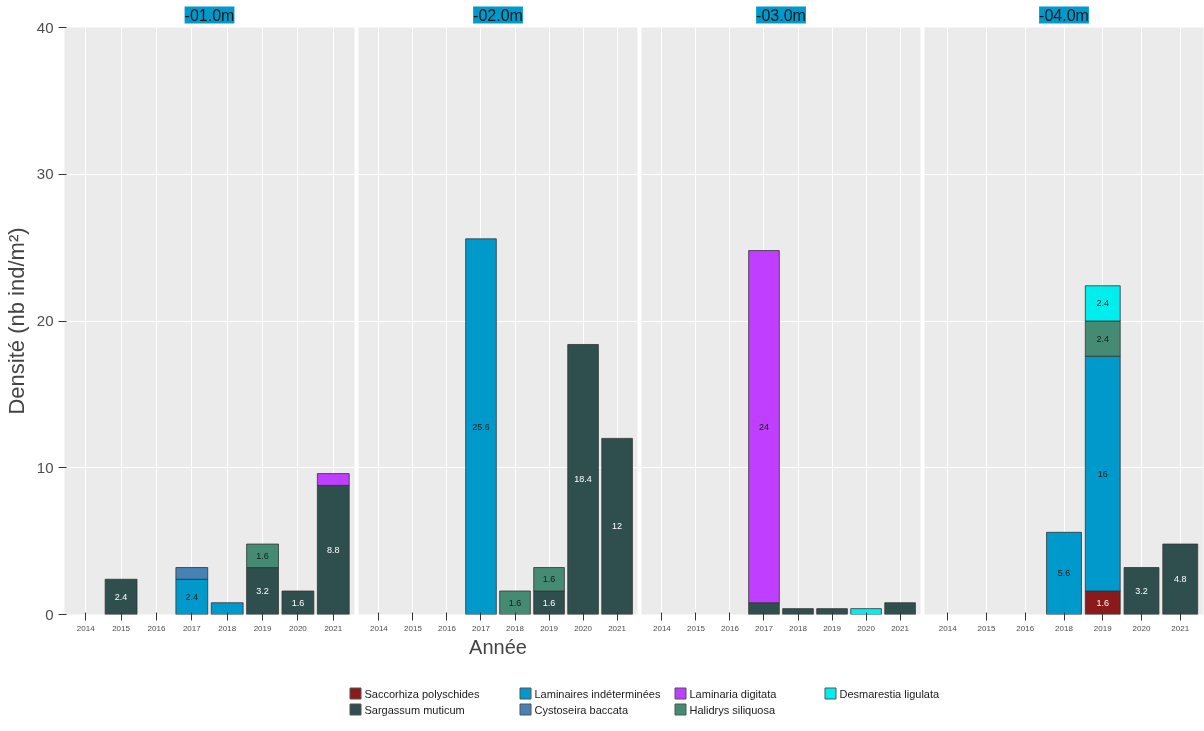  Describe the element at coordinates (45, 27) in the screenshot. I see `y-tick-label: 40` at that location.